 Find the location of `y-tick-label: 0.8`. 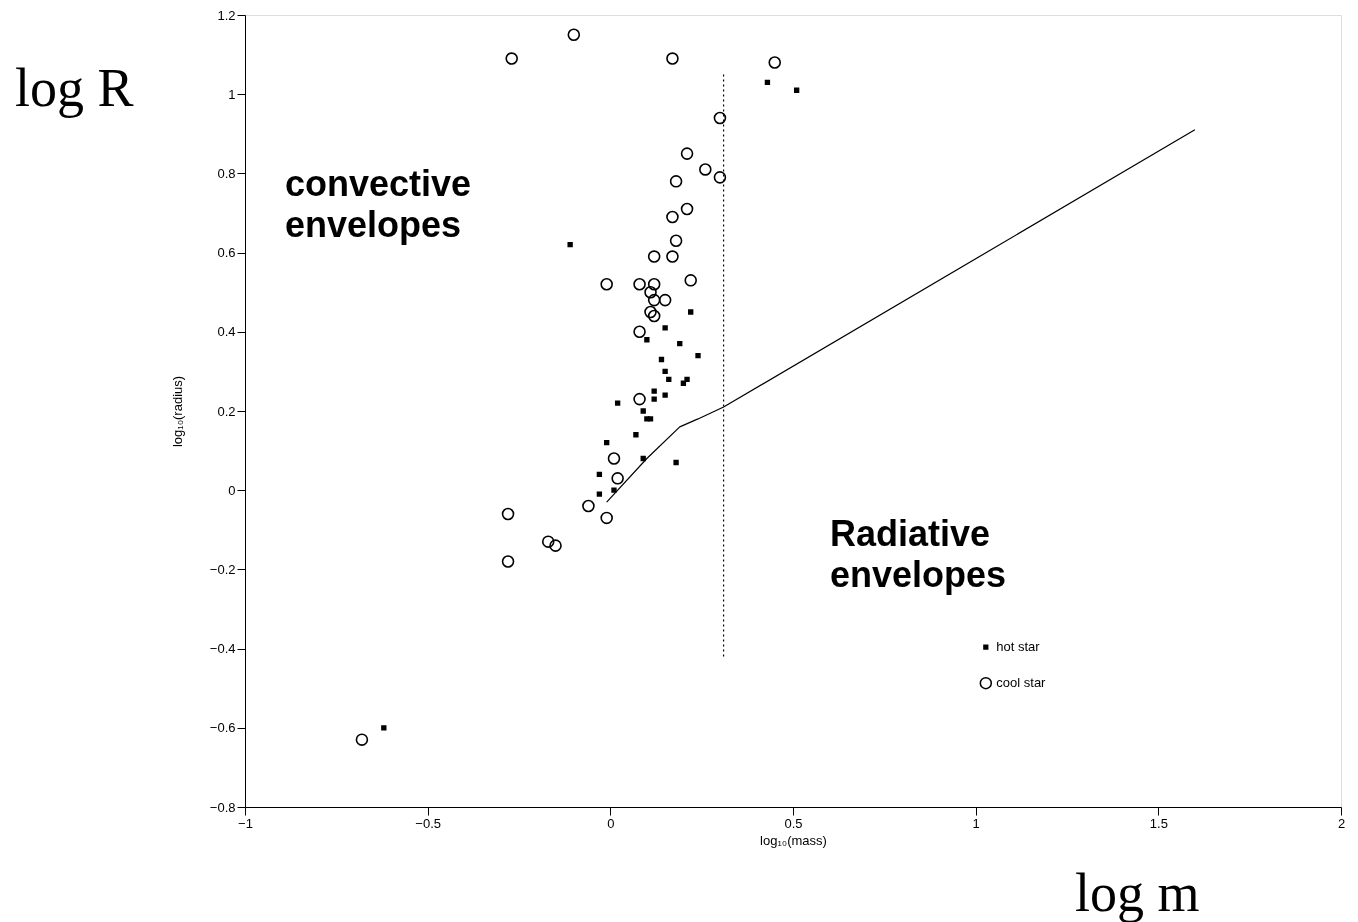

y-tick-label: 0.8 is located at coordinates (226, 173).